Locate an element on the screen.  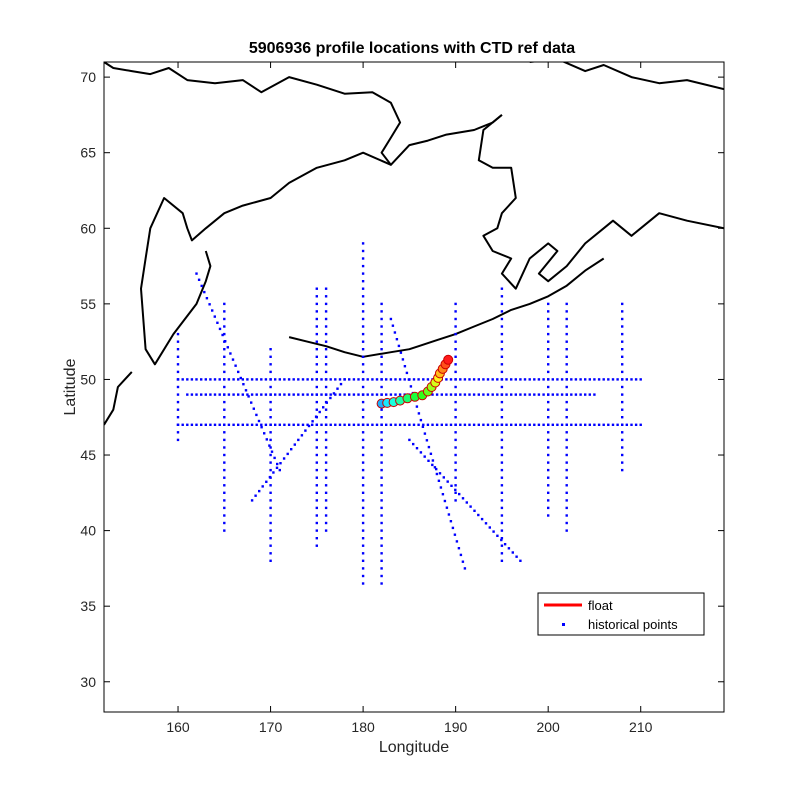
x-tick-label-160: 160 is located at coordinates (178, 727).